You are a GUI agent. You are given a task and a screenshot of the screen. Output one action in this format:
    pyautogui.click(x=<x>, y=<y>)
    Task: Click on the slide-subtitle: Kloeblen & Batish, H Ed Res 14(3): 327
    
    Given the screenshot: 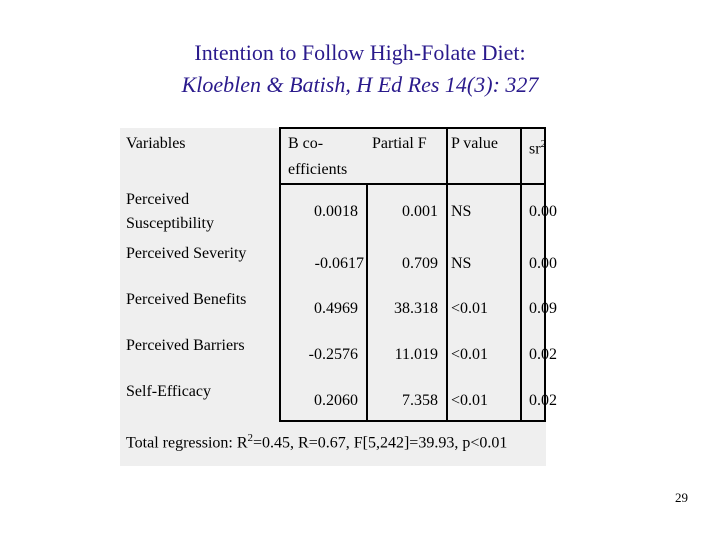 What is the action you would take?
    pyautogui.click(x=360, y=84)
    